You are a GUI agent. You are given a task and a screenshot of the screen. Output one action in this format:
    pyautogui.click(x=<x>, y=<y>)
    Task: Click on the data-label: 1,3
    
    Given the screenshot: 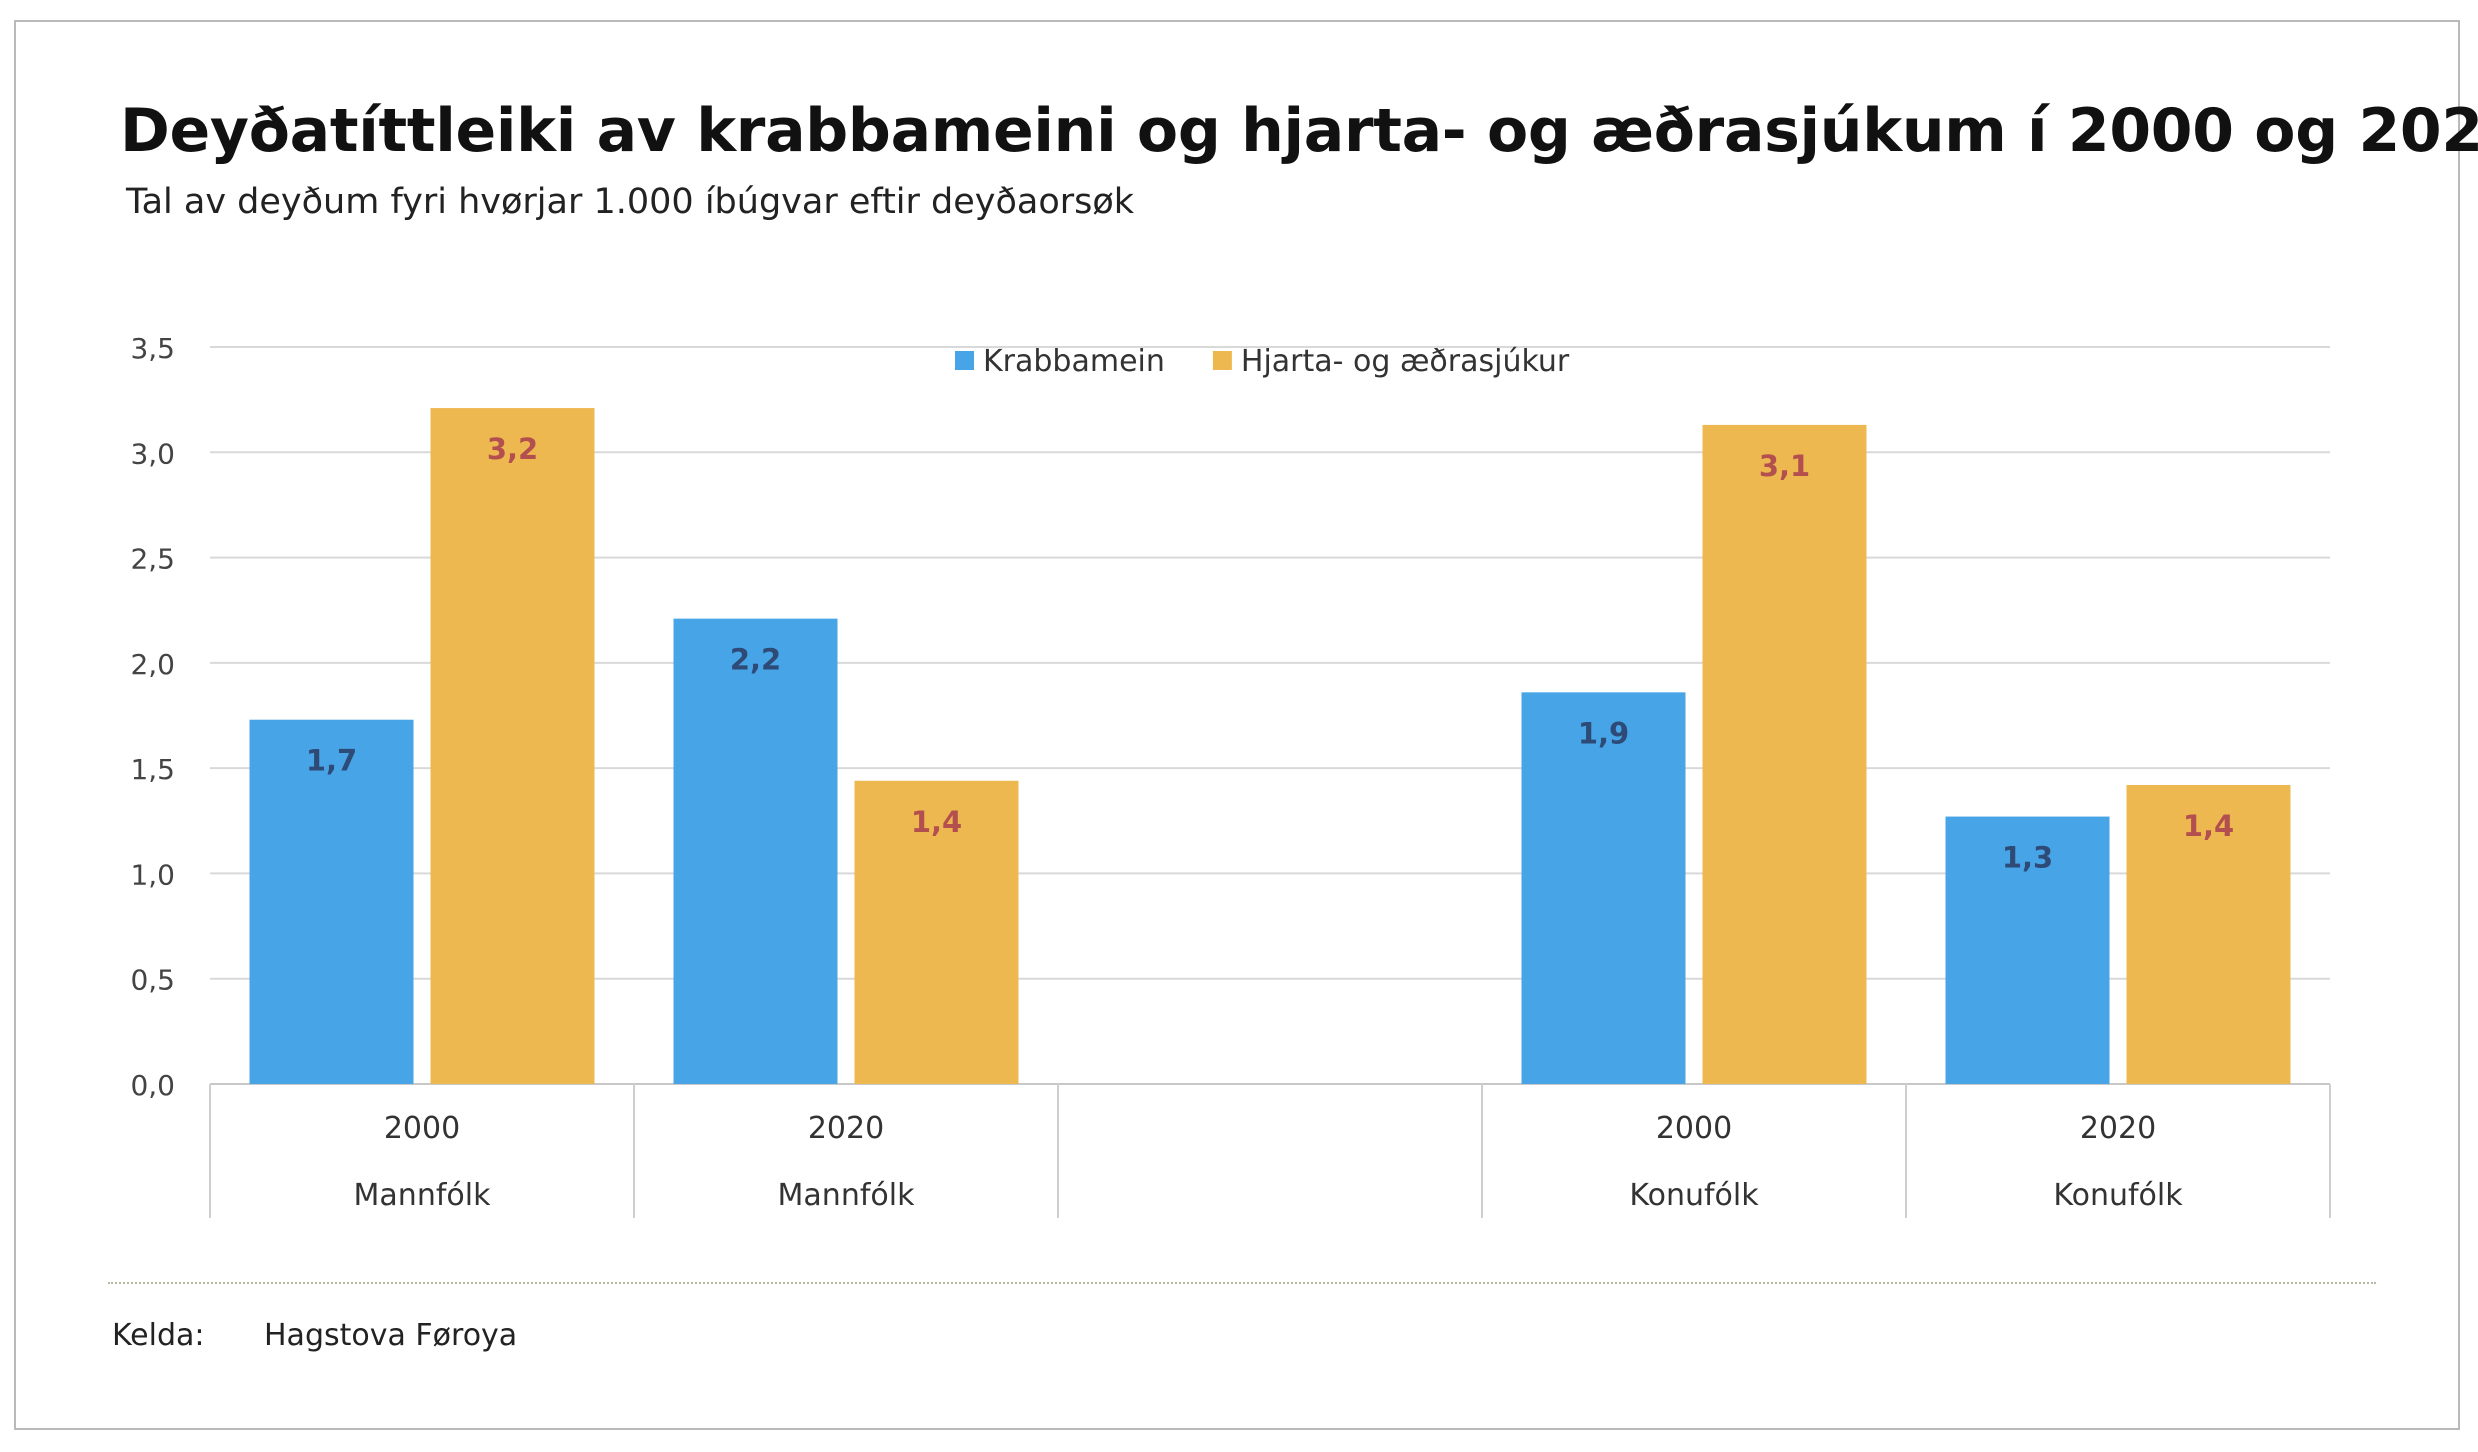 What is the action you would take?
    pyautogui.click(x=2027, y=858)
    